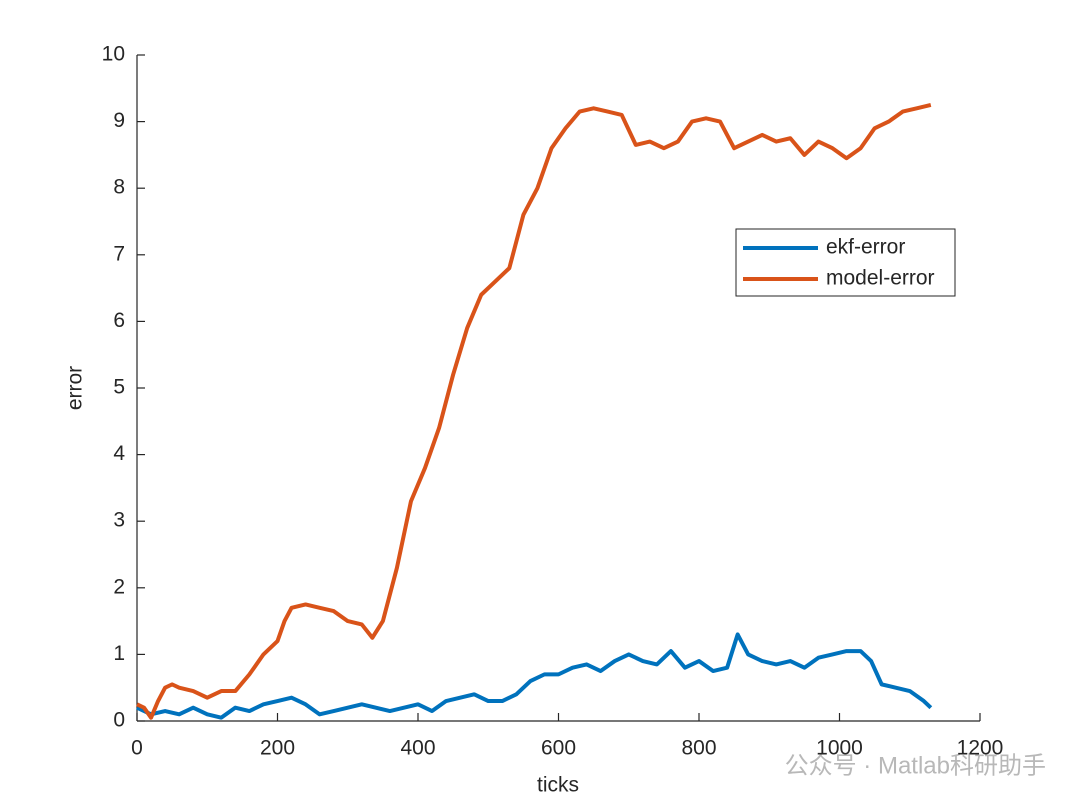  I want to click on y-tick-label: 9, so click(119, 120).